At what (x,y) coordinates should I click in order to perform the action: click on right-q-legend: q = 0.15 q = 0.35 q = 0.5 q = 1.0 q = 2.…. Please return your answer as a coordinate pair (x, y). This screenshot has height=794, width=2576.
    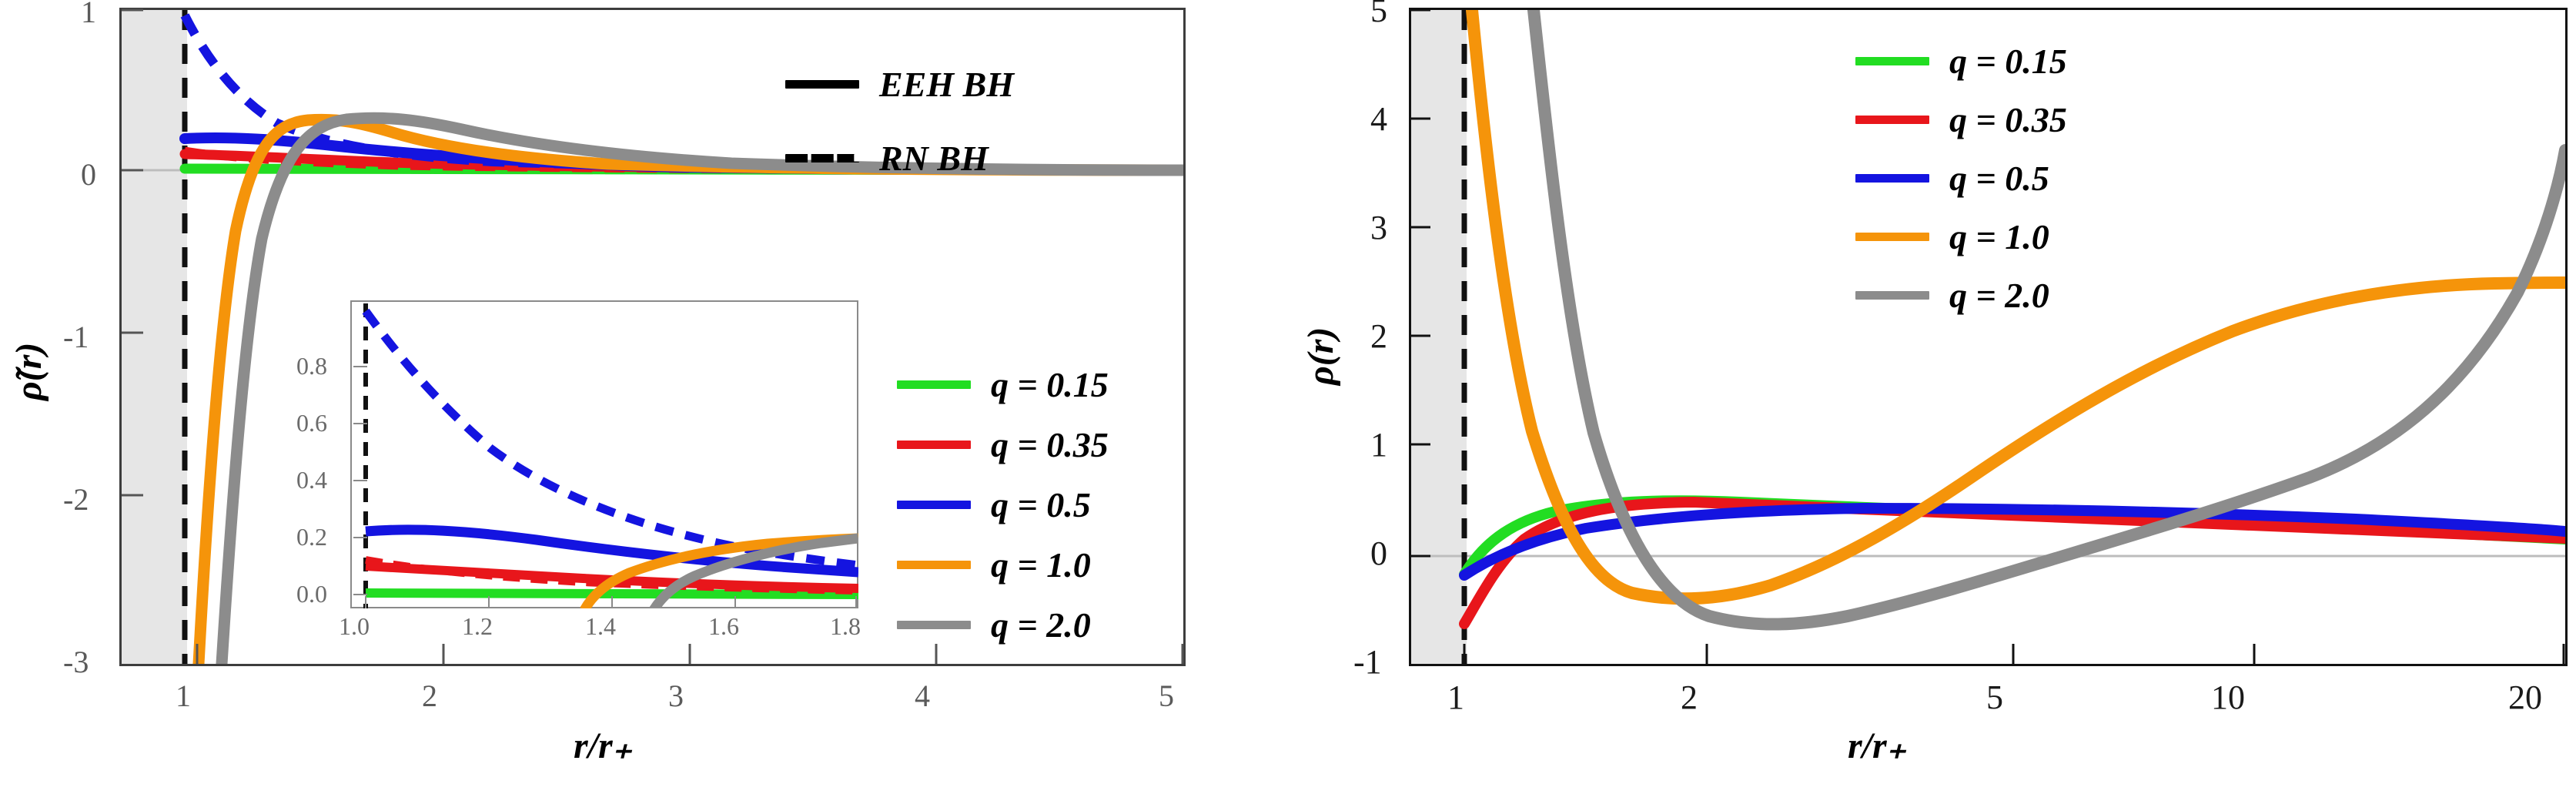
    Looking at the image, I should click on (1961, 178).